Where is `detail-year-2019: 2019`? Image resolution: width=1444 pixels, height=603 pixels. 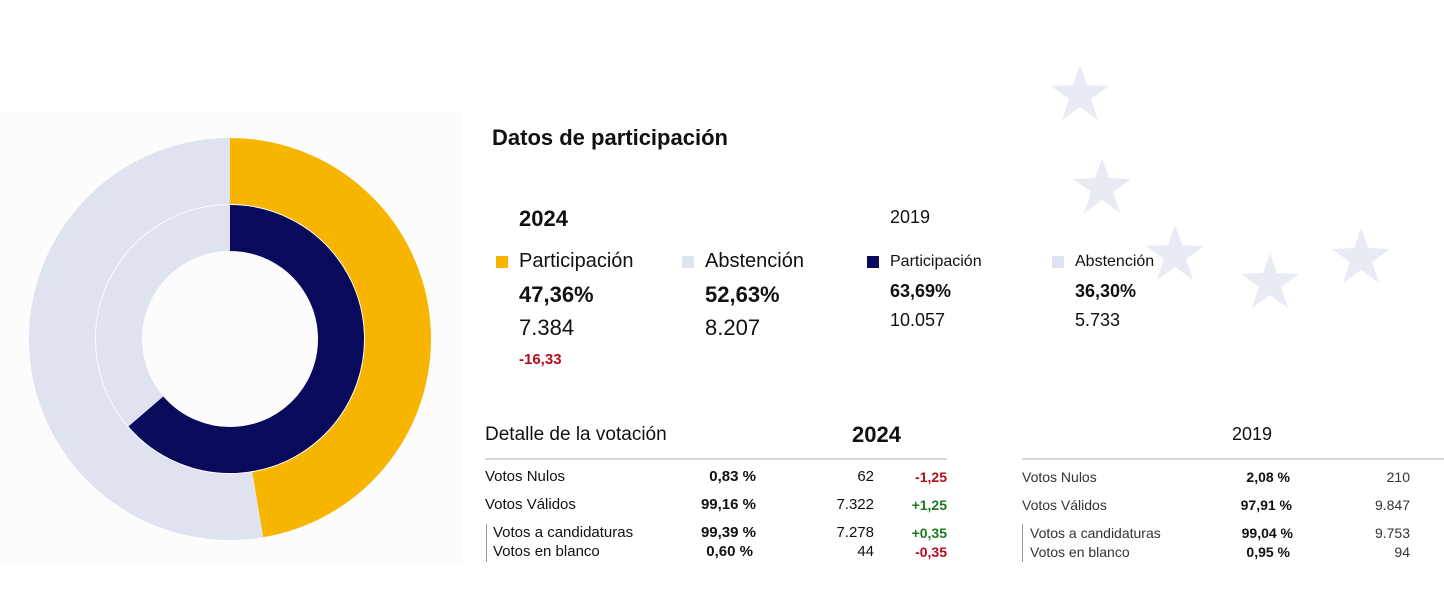
detail-year-2019: 2019 is located at coordinates (1252, 434).